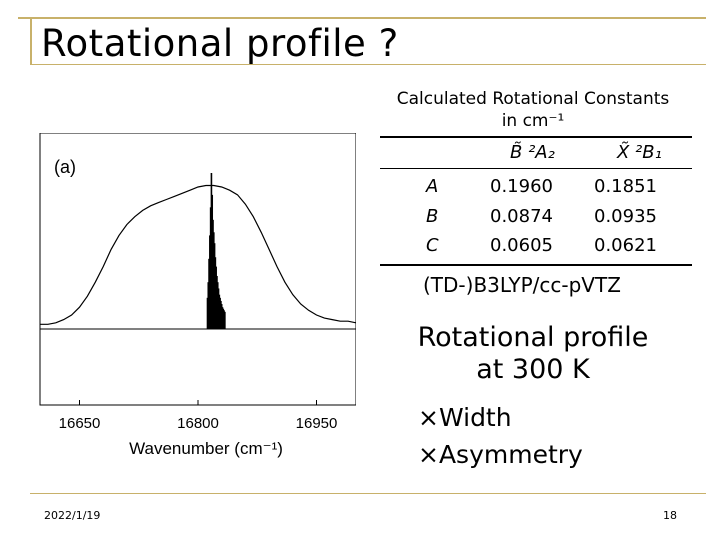 The width and height of the screenshot is (720, 540). Describe the element at coordinates (465, 417) in the screenshot. I see `bullet-width: ×Width` at that location.